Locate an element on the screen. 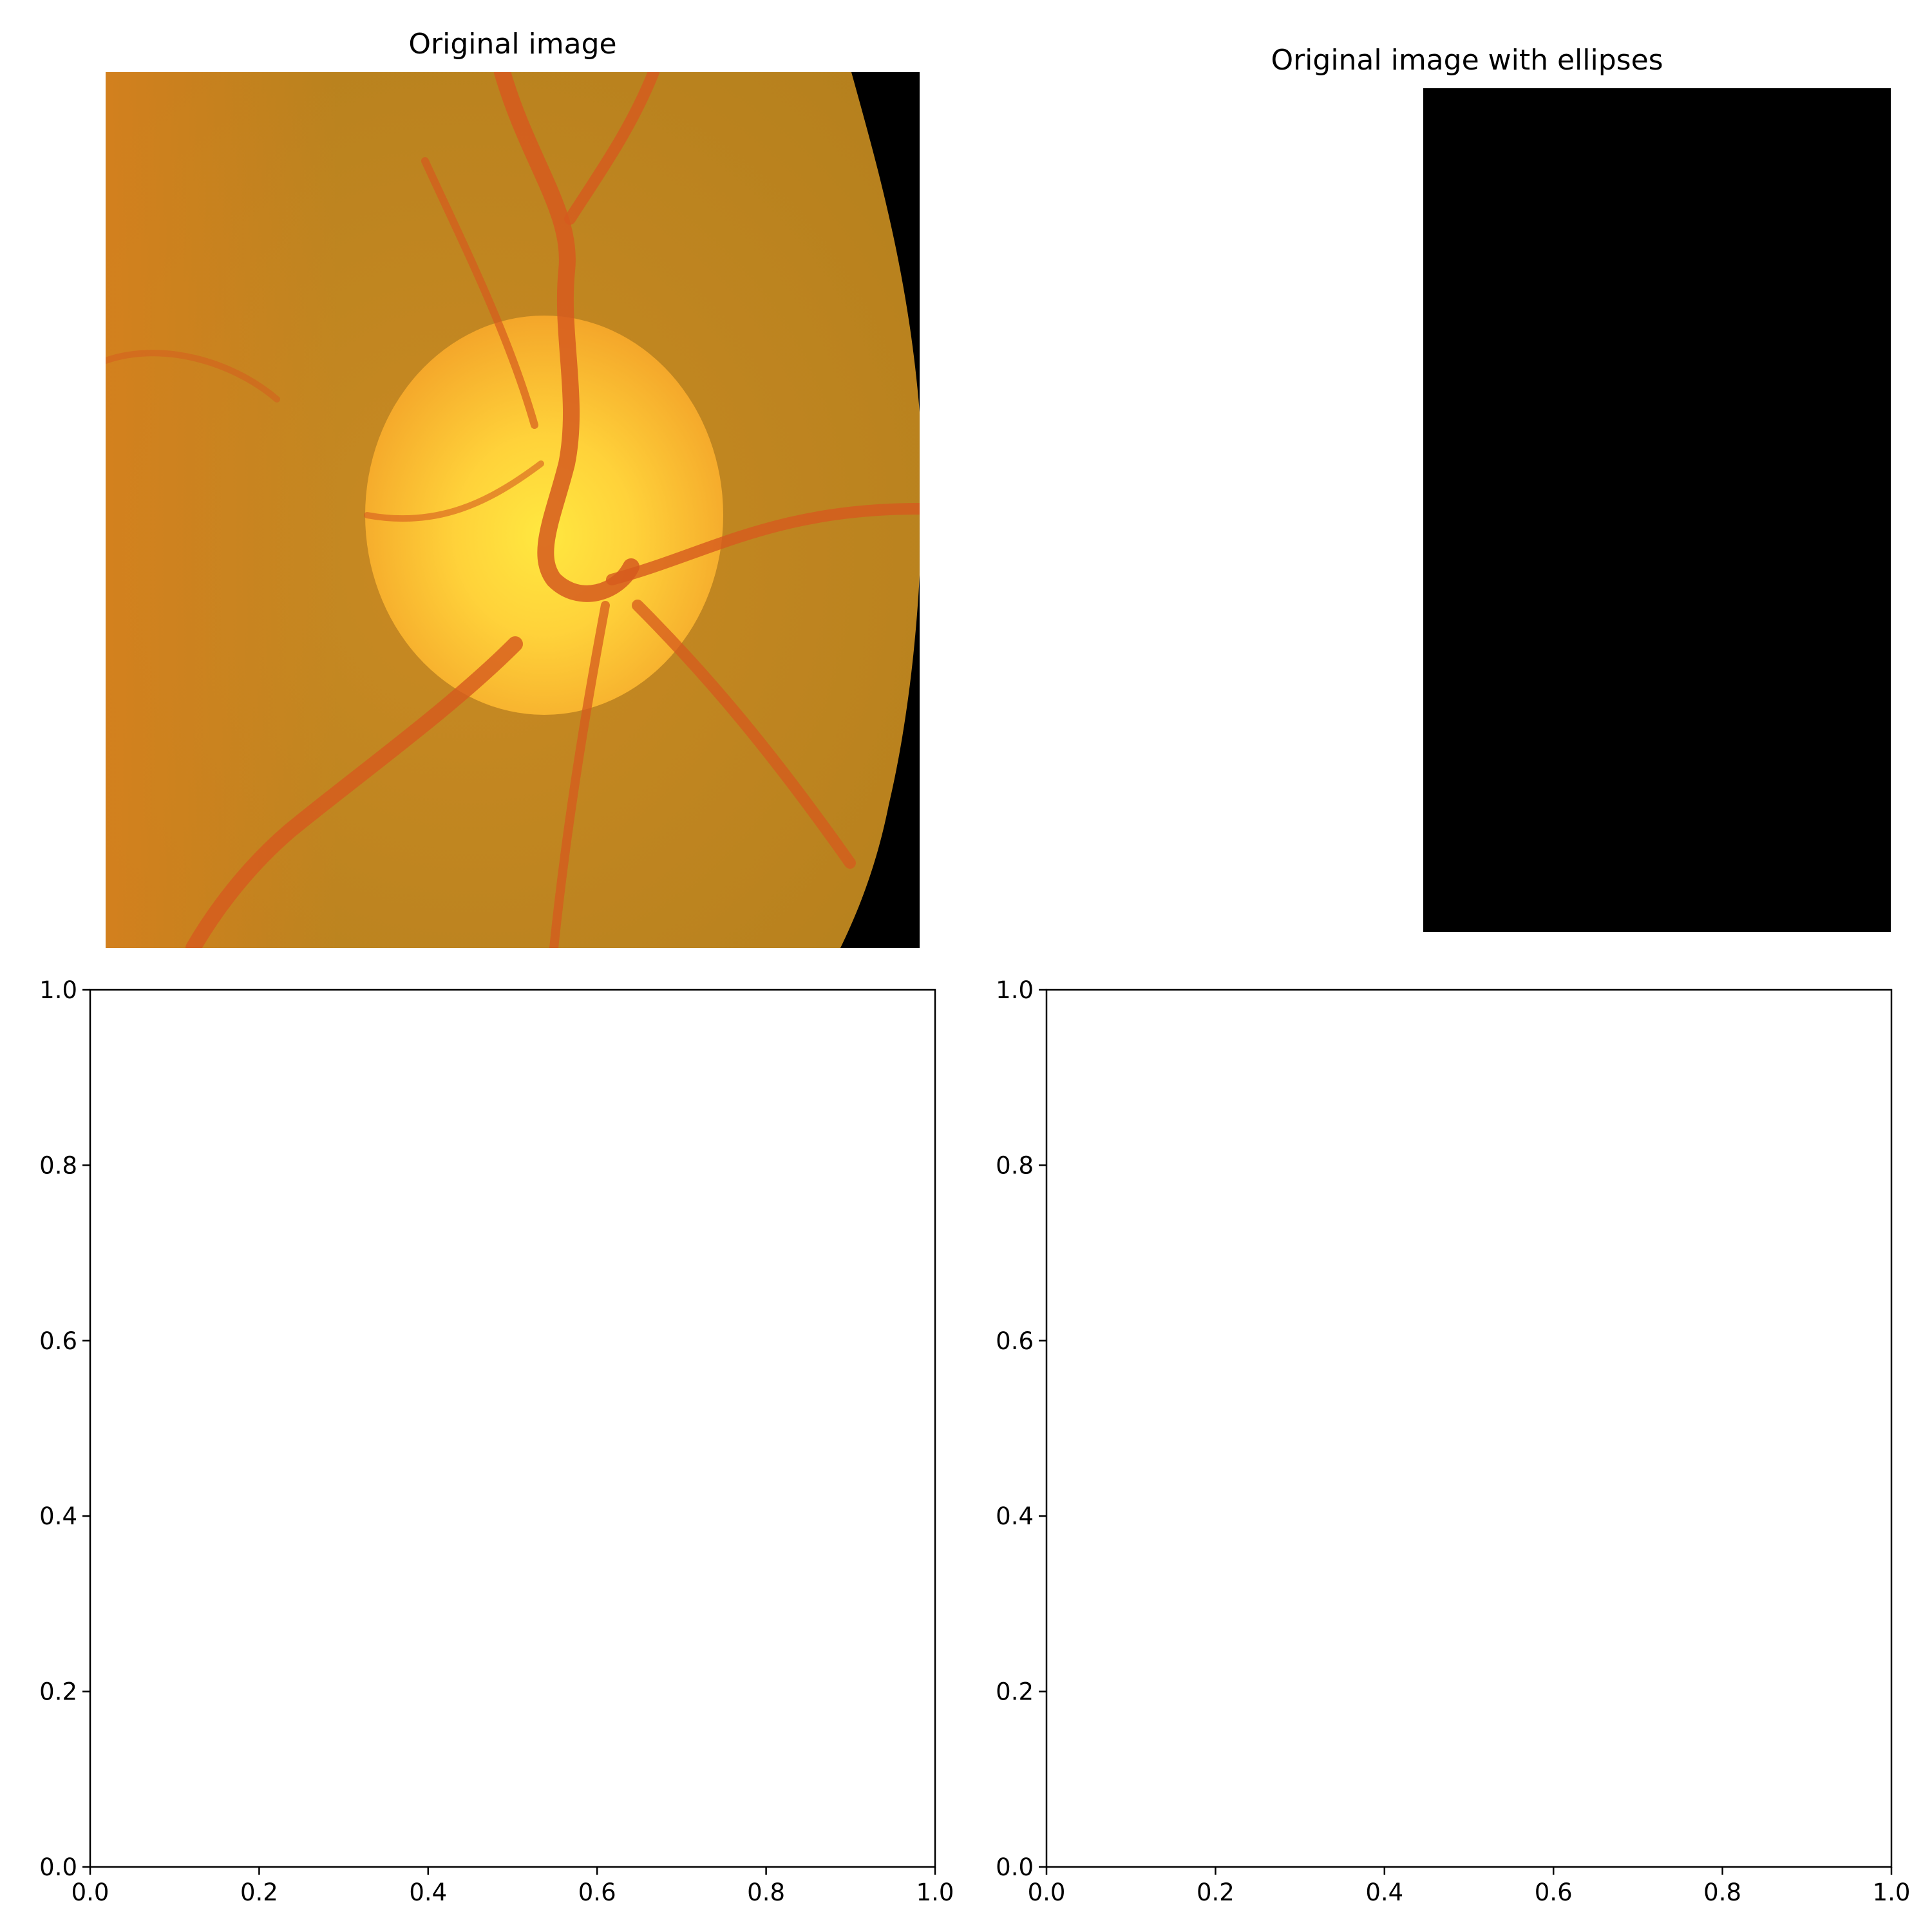 Image resolution: width=1932 pixels, height=1932 pixels. panel-title-original-image-with-ellipses: Original image with ellipses is located at coordinates (1467, 60).